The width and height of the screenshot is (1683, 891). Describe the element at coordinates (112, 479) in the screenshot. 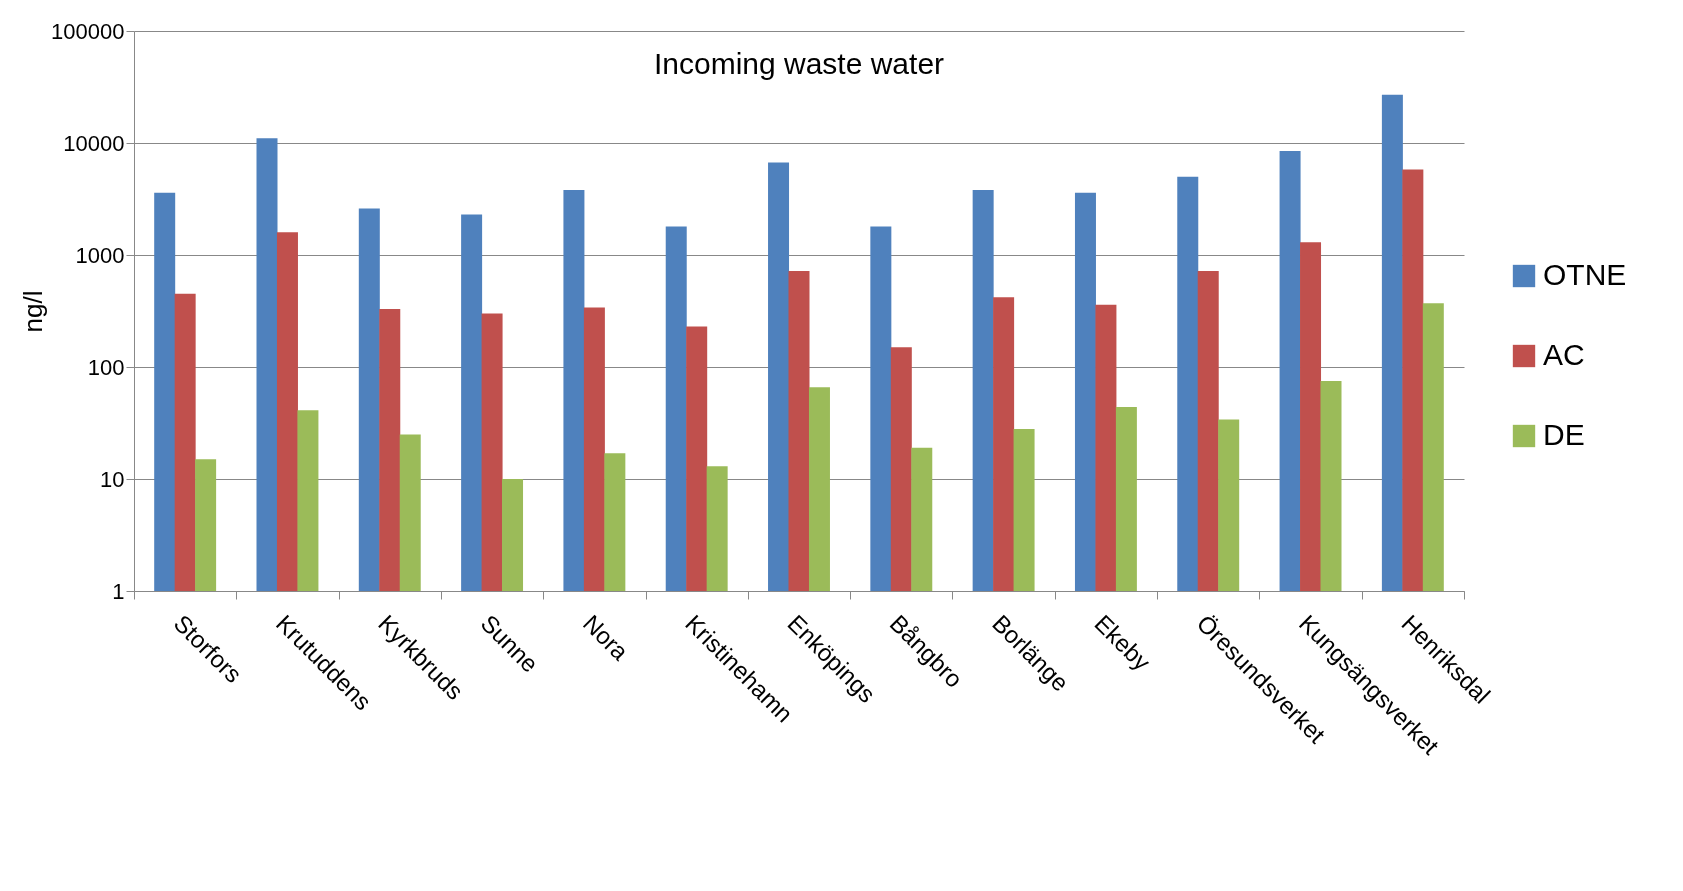

I see `y-tick-label: 10` at that location.